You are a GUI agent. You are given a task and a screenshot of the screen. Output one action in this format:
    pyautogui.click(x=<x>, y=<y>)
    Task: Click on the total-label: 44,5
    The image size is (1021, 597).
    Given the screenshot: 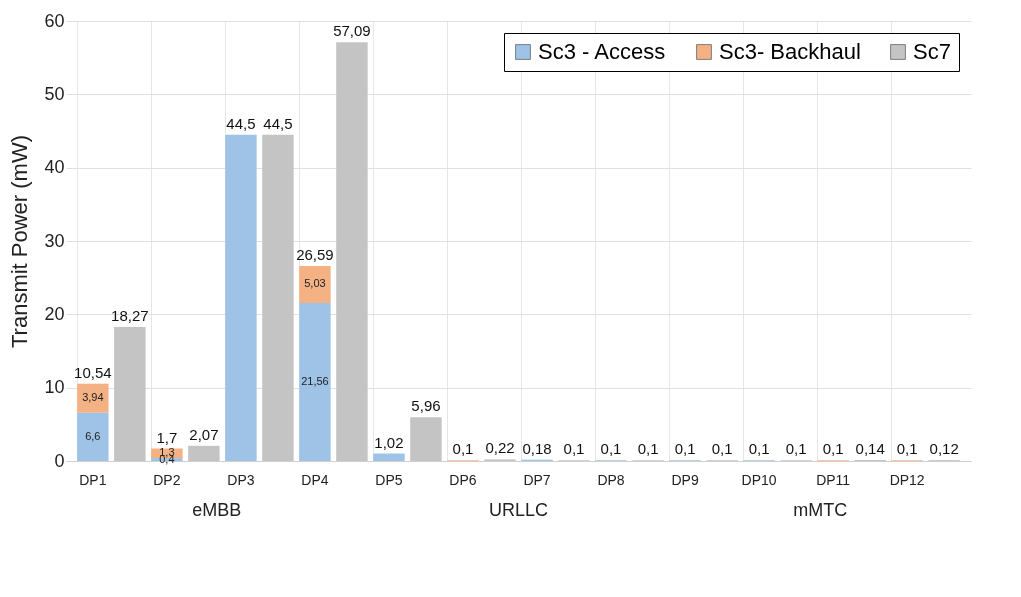 What is the action you would take?
    pyautogui.click(x=241, y=123)
    